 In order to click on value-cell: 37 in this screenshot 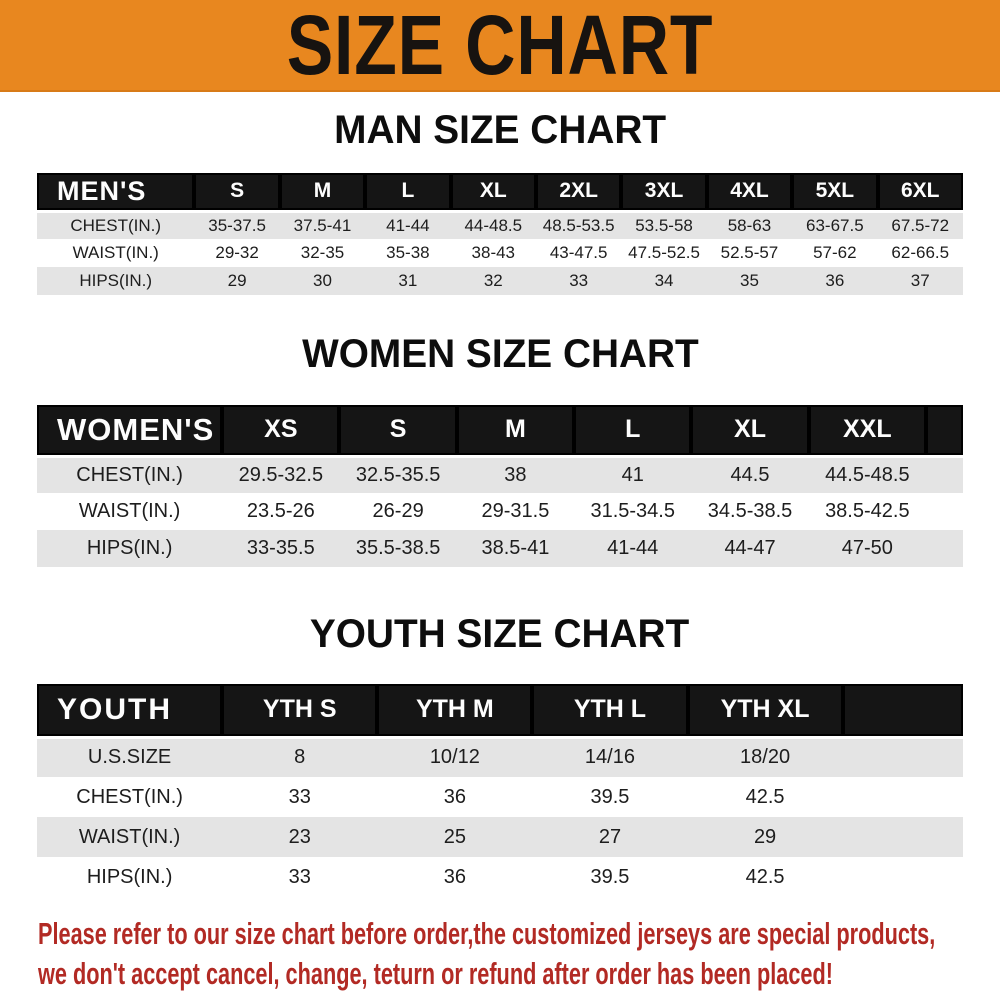, I will do `click(920, 281)`.